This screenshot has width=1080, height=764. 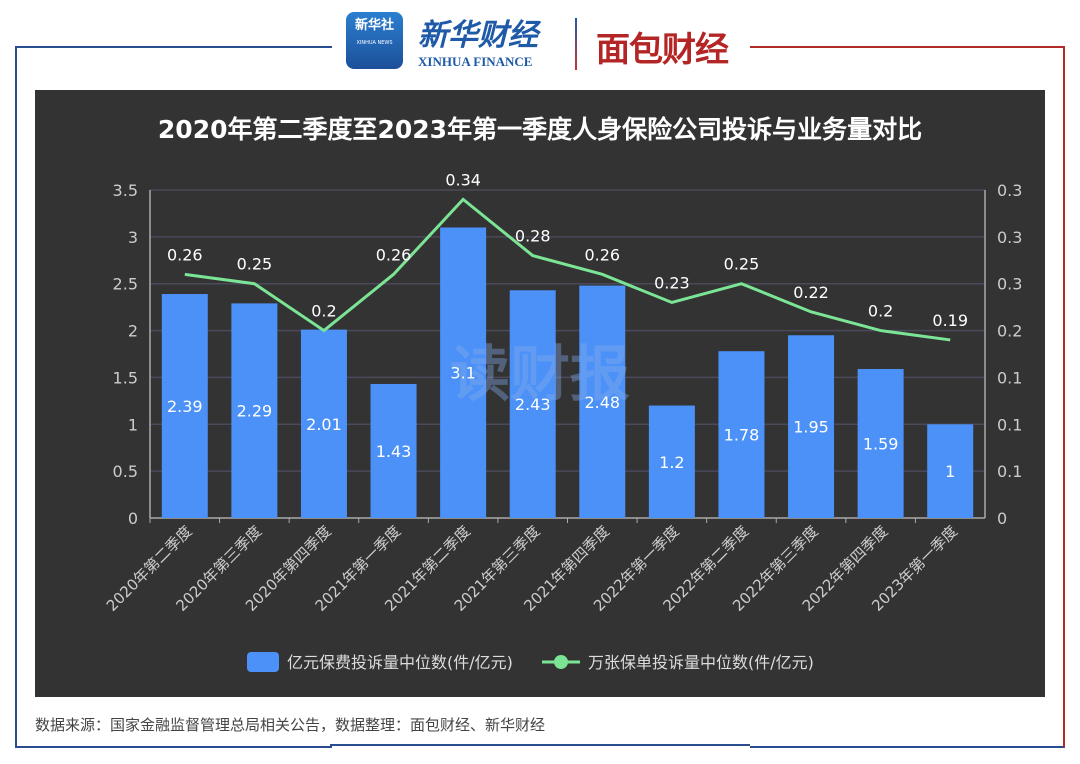 I want to click on bar-label: 2.48, so click(x=602, y=402).